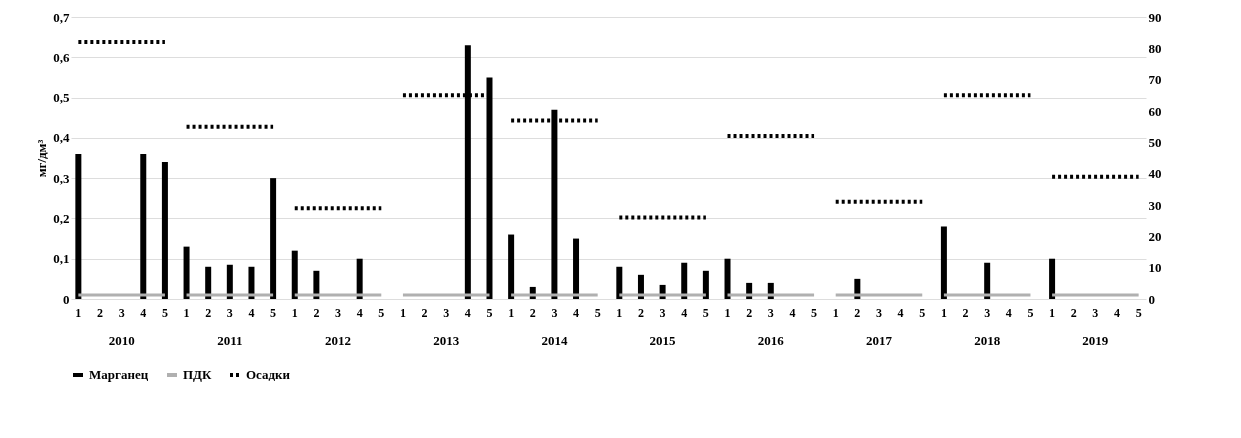 This screenshot has width=1241, height=438. I want to click on y-axis-title: мг/дм³, so click(42, 158).